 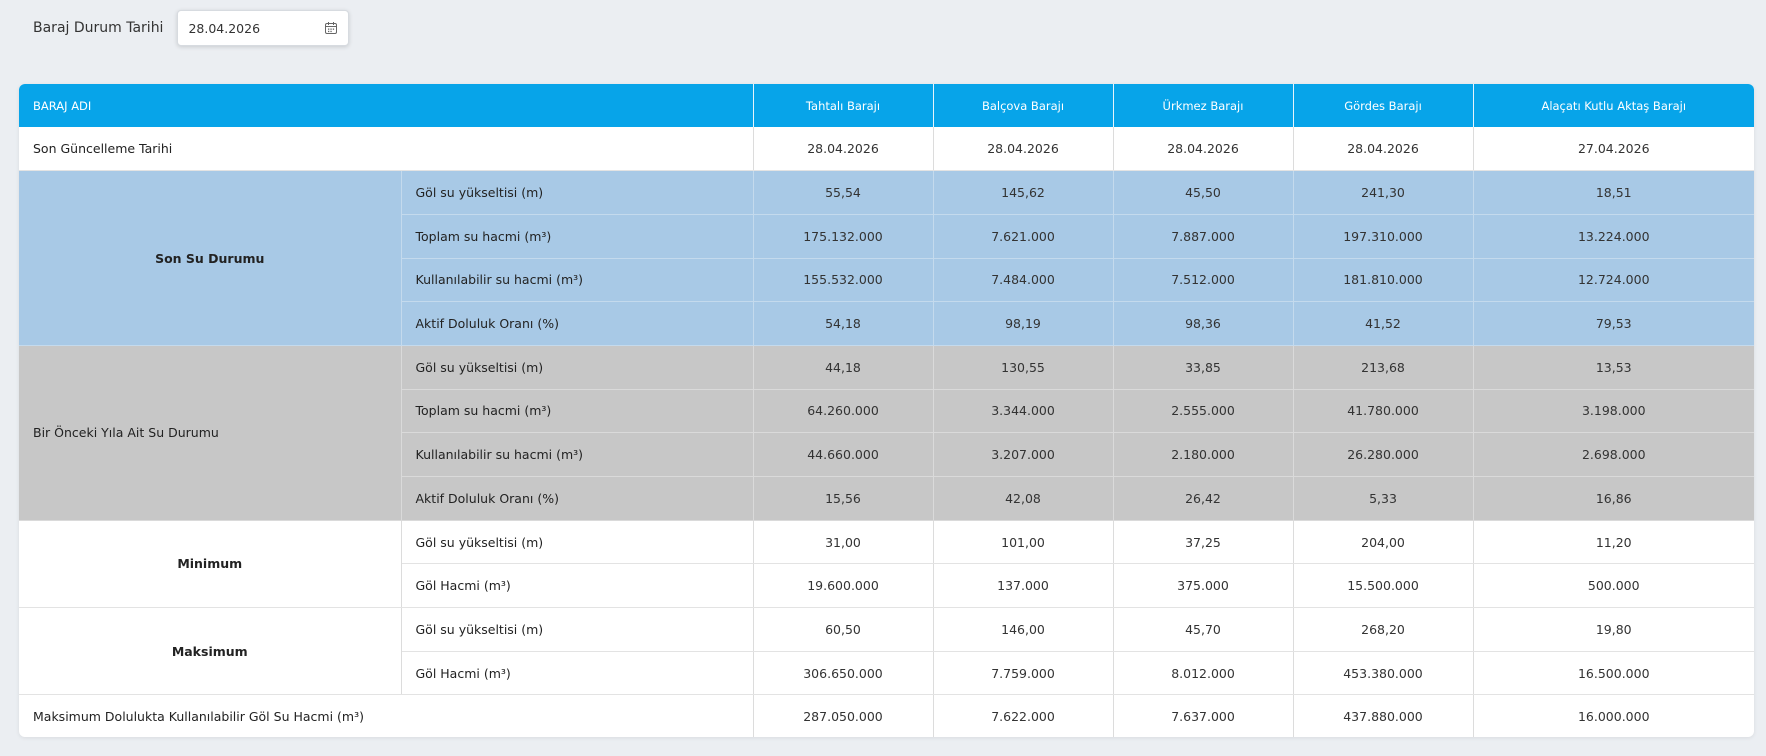 I want to click on table-cell: 3.344.000, so click(x=1023, y=411).